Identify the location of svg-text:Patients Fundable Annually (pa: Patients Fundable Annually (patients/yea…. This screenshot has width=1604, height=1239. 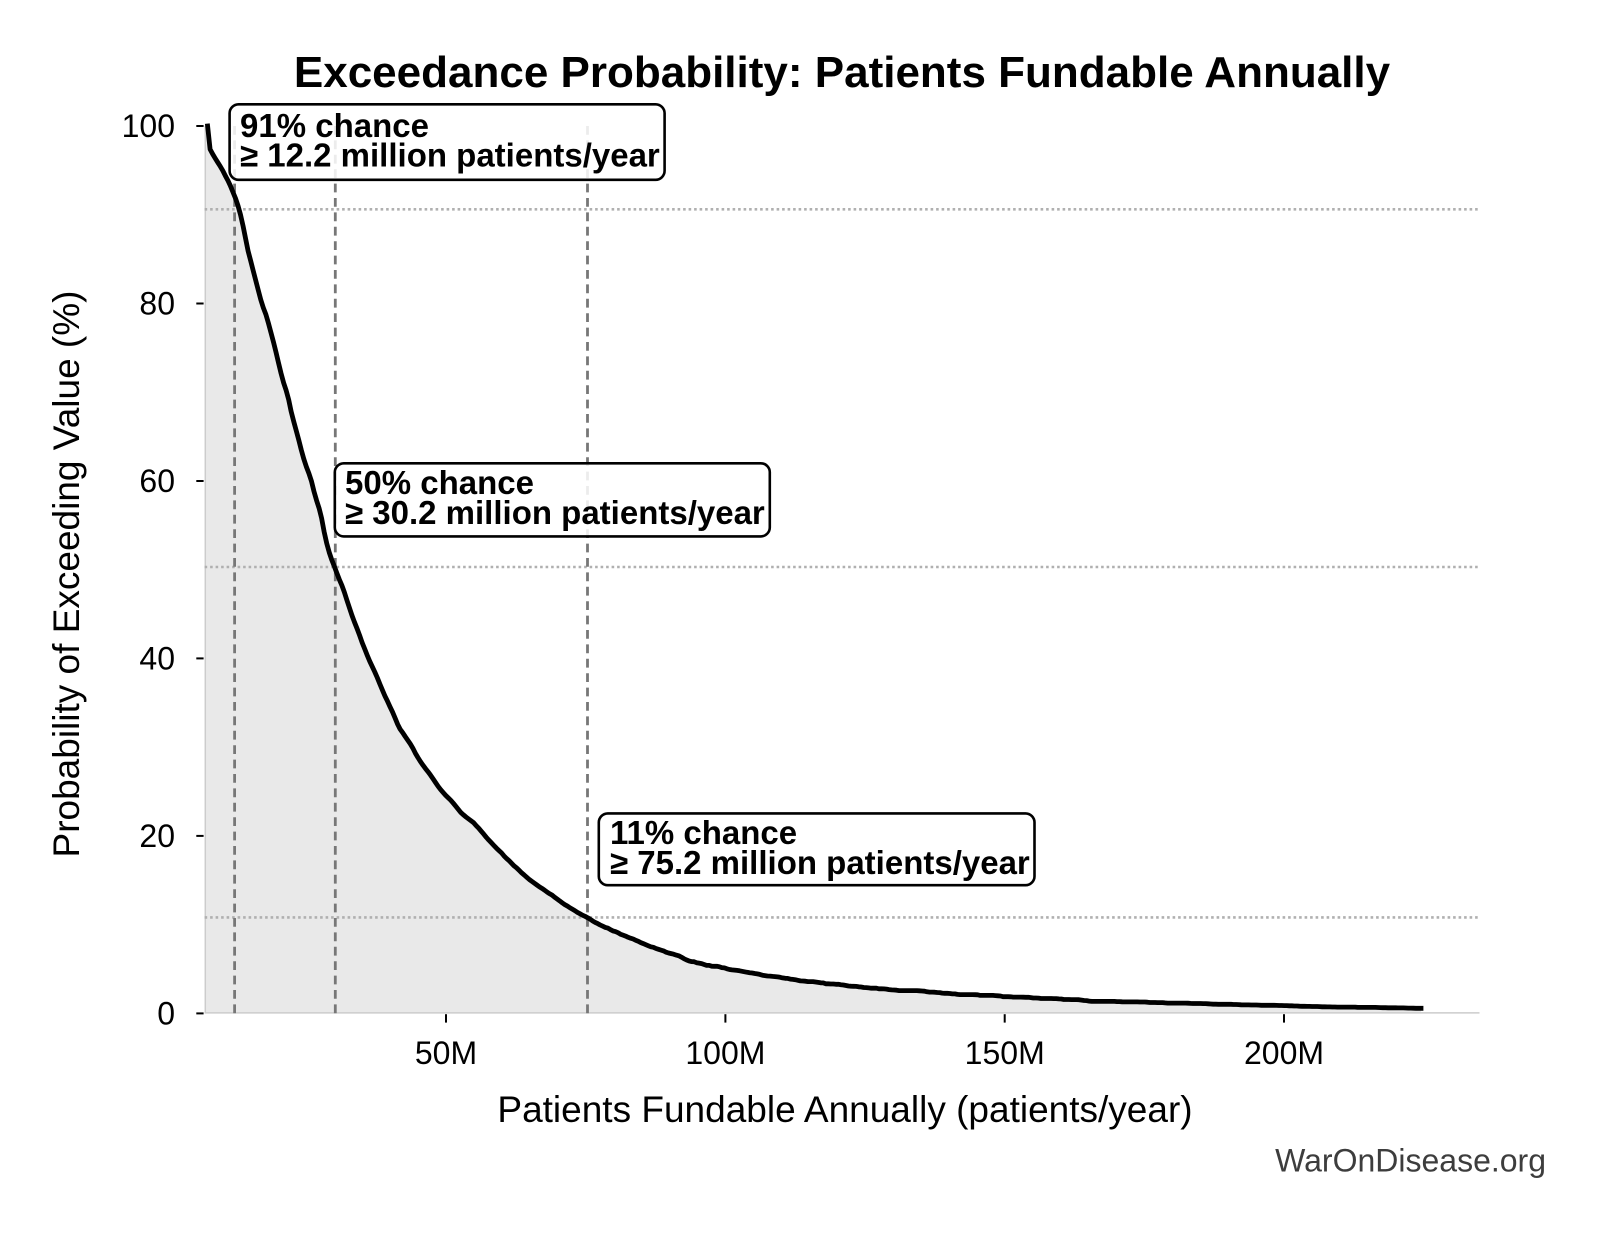
(844, 1109).